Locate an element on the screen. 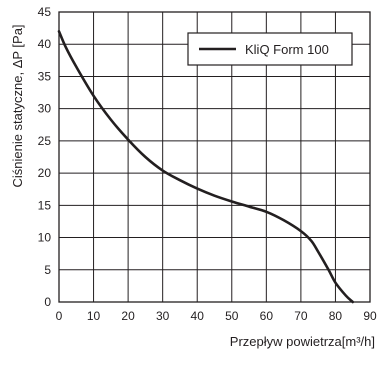 The width and height of the screenshot is (382, 365). x-tick-label: 0 is located at coordinates (59, 316).